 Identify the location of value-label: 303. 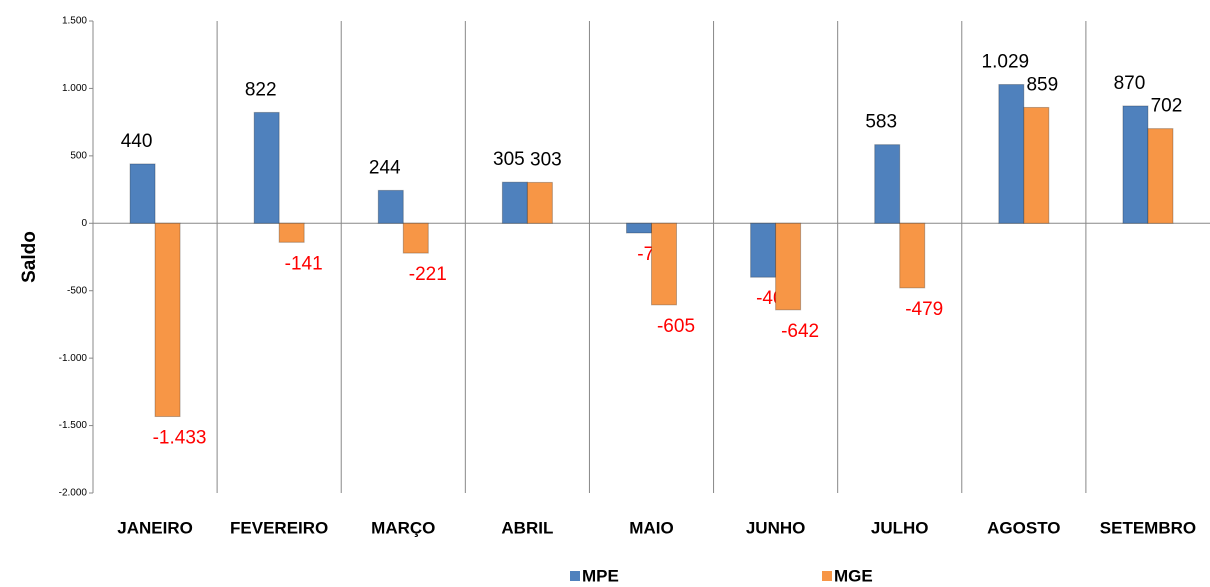
(546, 159).